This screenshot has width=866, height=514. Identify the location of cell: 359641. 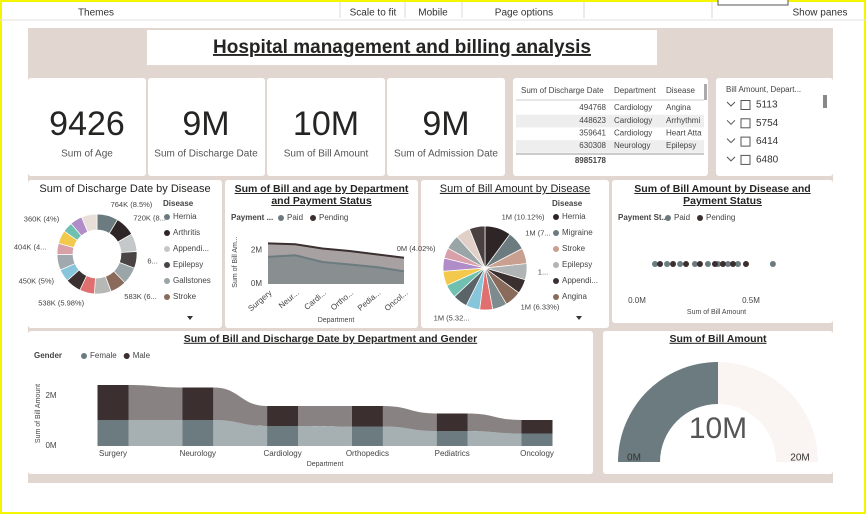
(592, 133).